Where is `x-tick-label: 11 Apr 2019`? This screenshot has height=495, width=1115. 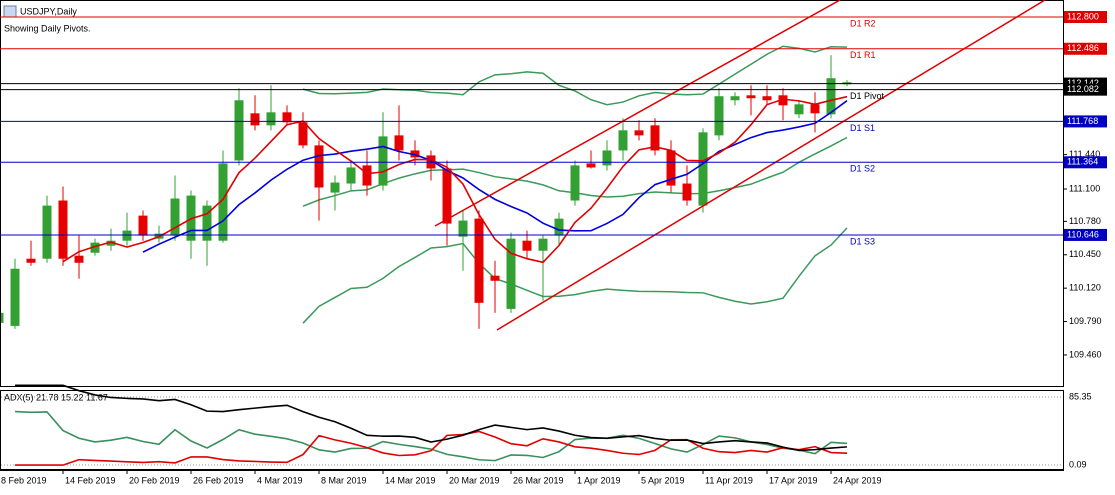
x-tick-label: 11 Apr 2019 is located at coordinates (729, 480).